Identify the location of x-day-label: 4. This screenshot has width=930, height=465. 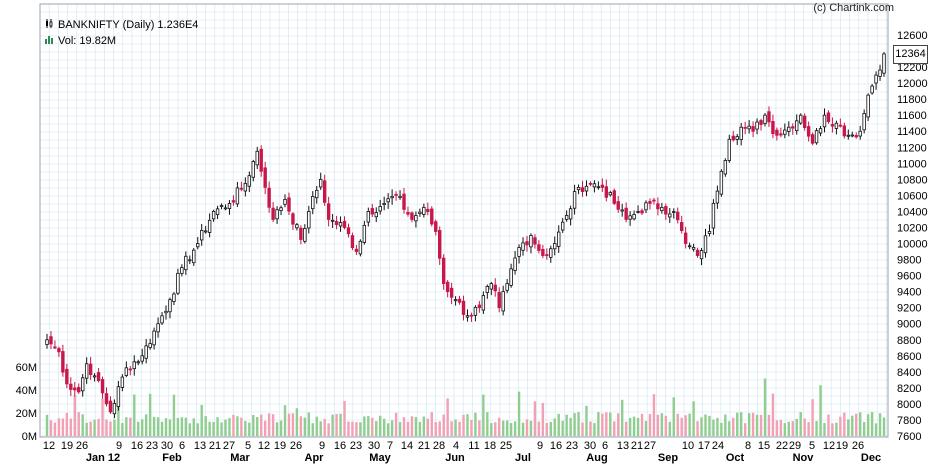
(456, 446).